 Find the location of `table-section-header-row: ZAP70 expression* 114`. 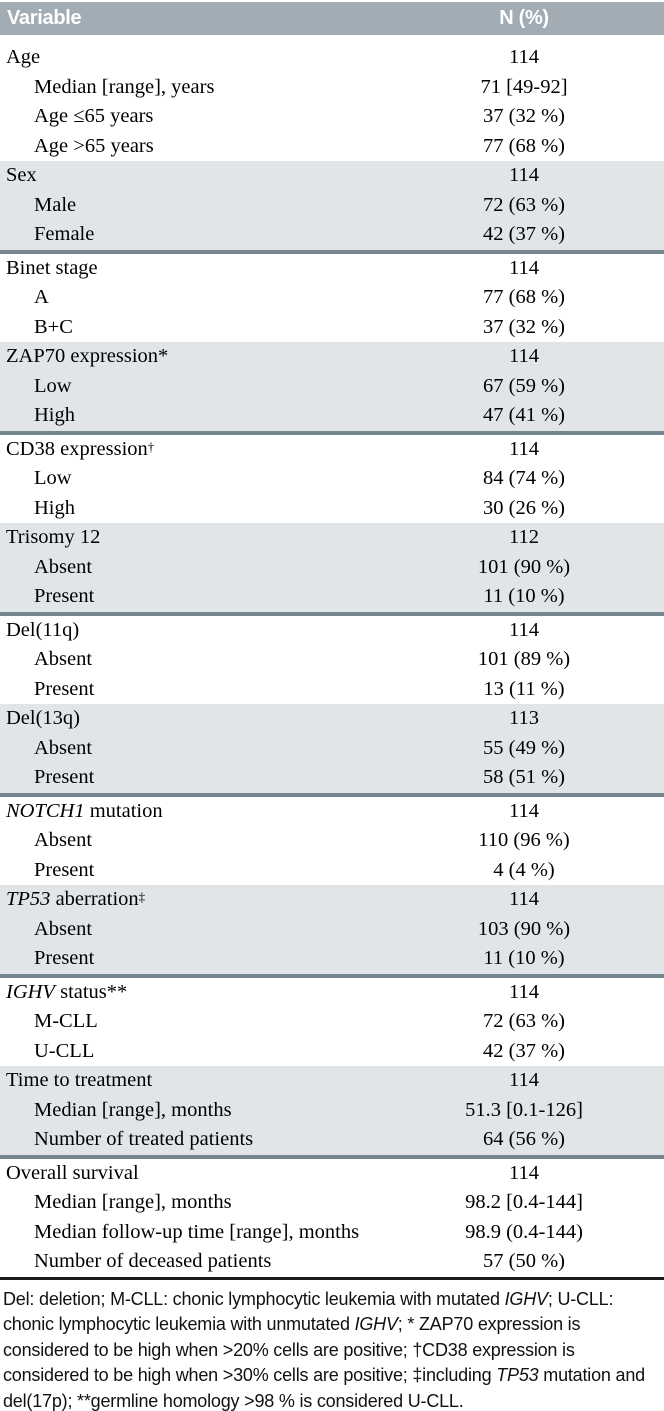

table-section-header-row: ZAP70 expression* 114 is located at coordinates (332, 357).